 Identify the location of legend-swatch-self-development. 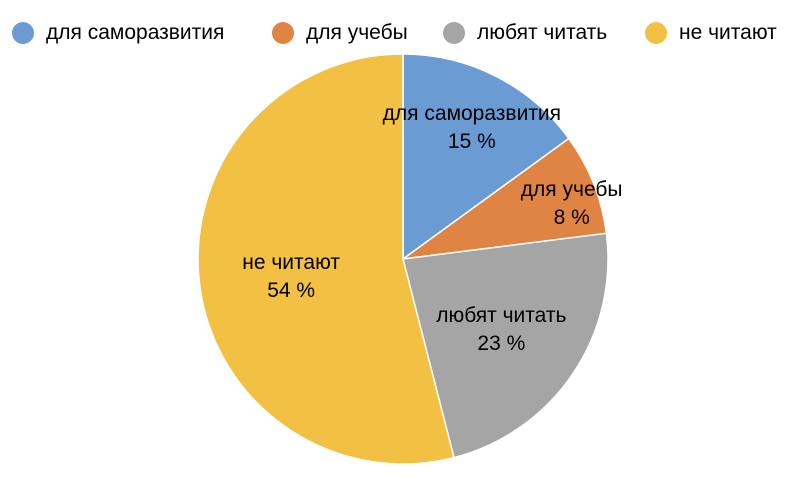
(23, 33).